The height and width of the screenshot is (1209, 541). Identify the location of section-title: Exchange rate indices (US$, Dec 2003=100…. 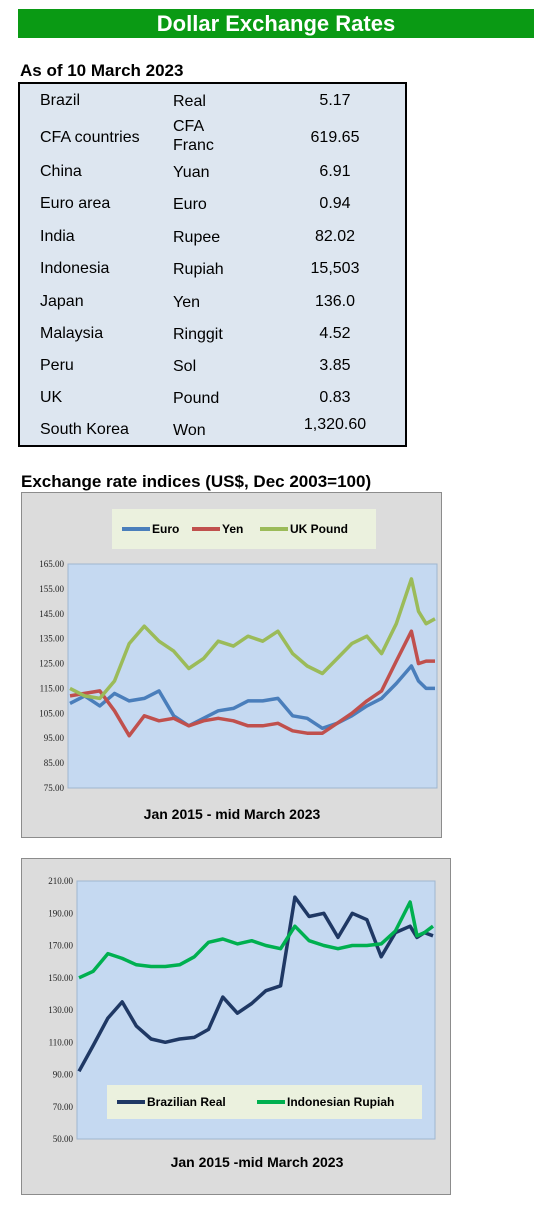
(196, 481).